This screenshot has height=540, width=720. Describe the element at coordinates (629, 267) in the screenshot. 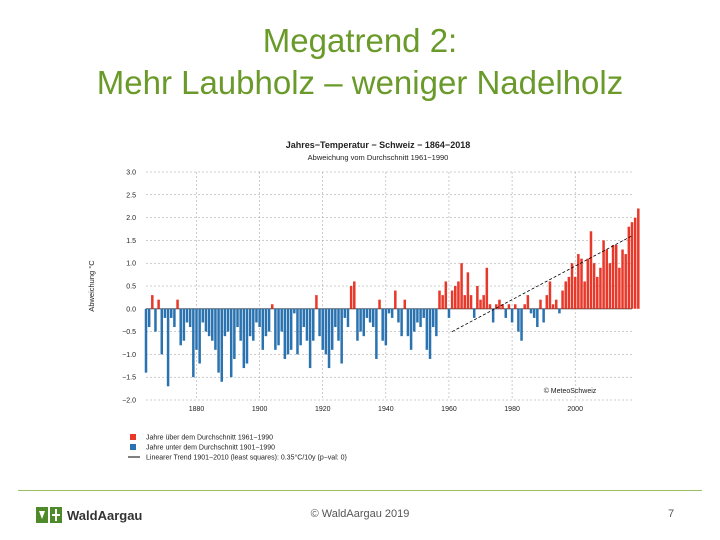

I see `bar-2017` at that location.